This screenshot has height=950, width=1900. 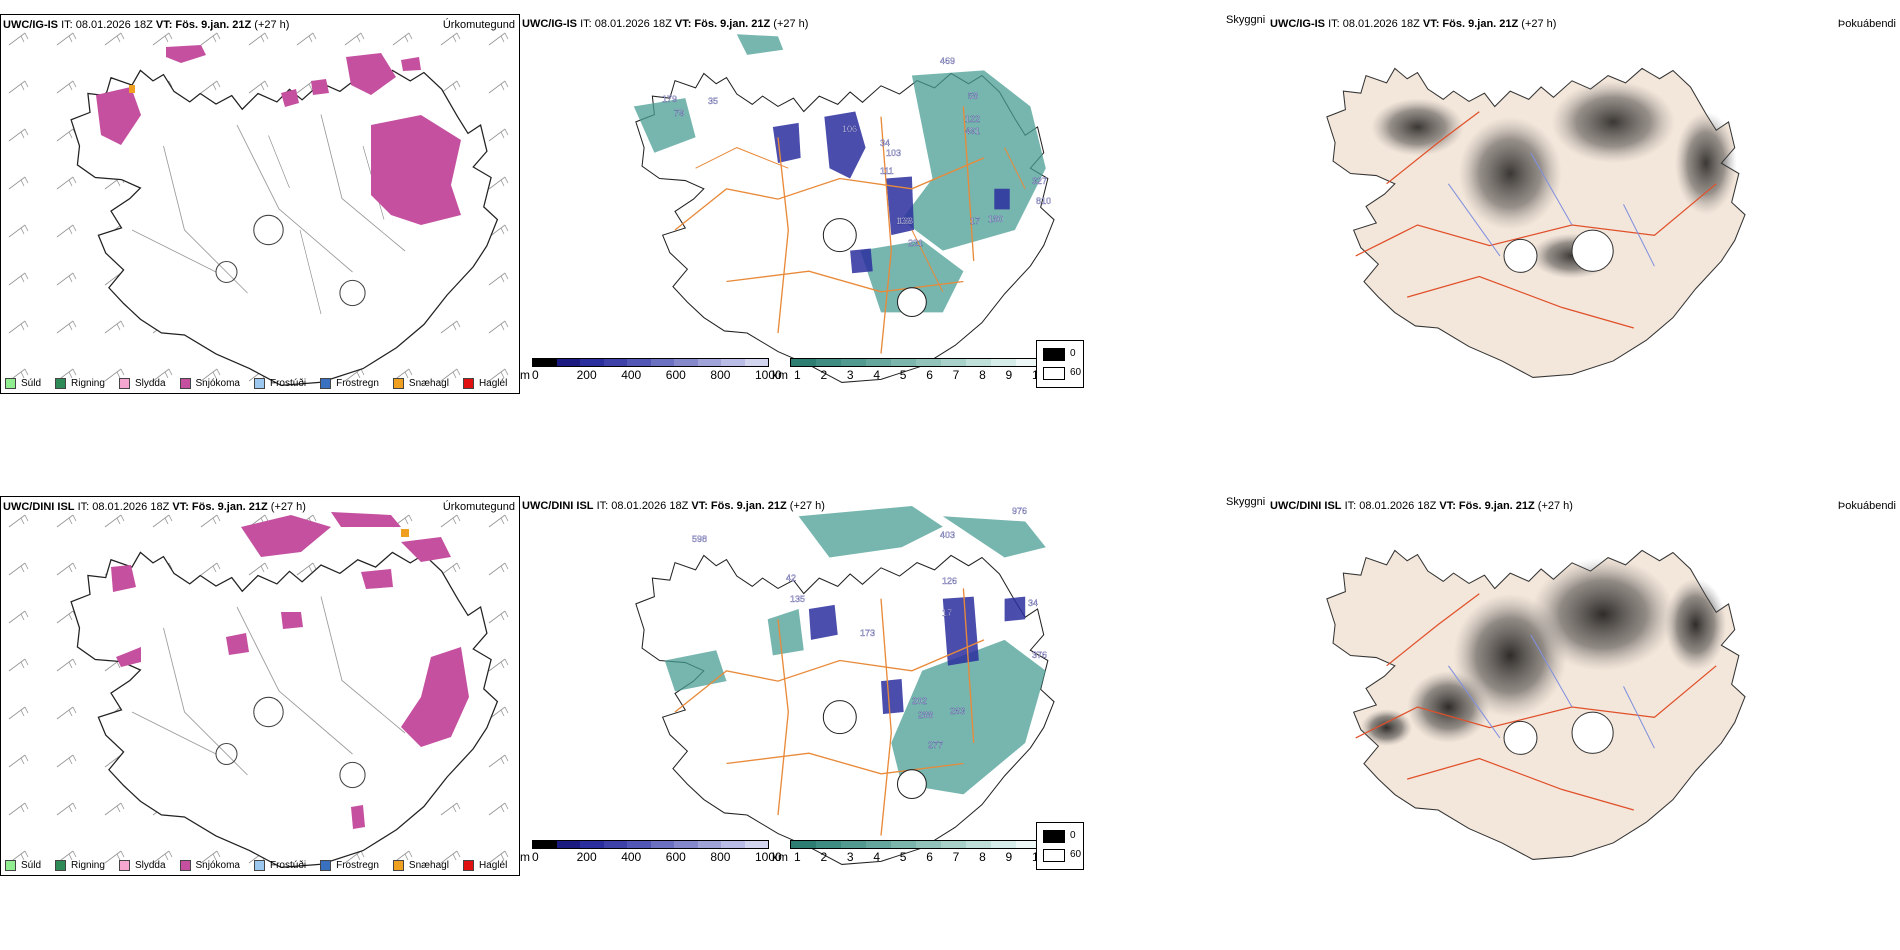 What do you see at coordinates (142, 383) in the screenshot?
I see `legend-item: Slydda` at bounding box center [142, 383].